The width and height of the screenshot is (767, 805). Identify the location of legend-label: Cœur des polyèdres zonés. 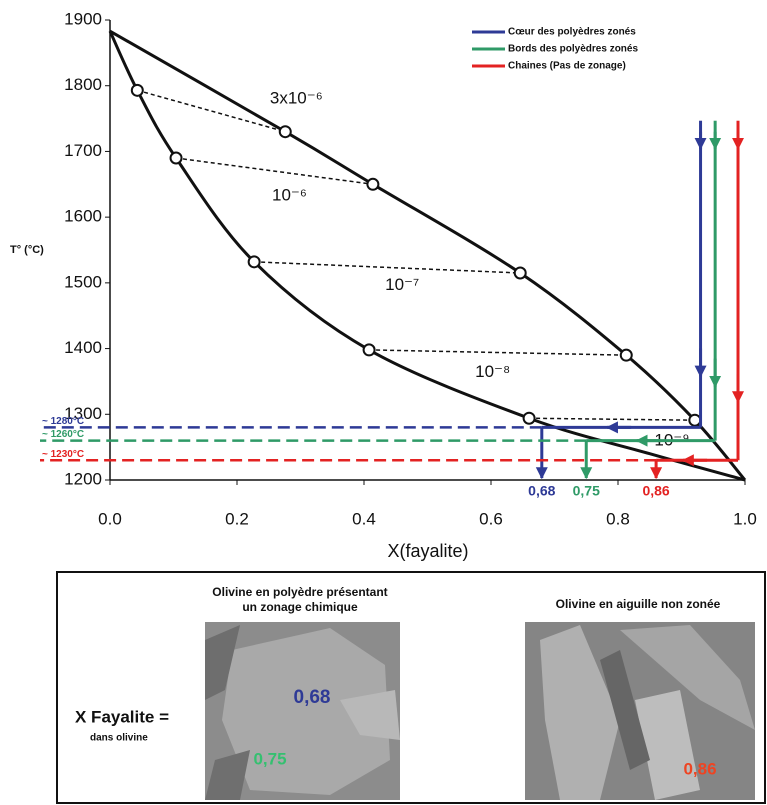
(572, 32).